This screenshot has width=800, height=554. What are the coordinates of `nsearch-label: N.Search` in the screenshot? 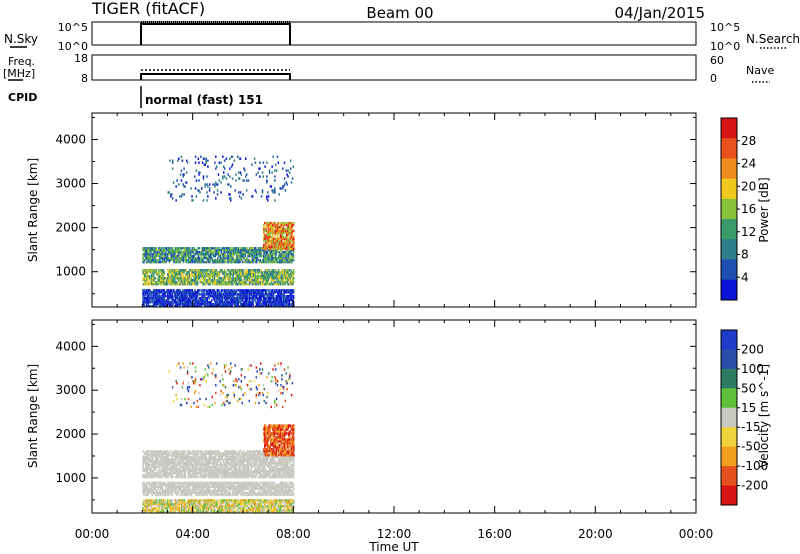 It's located at (773, 39).